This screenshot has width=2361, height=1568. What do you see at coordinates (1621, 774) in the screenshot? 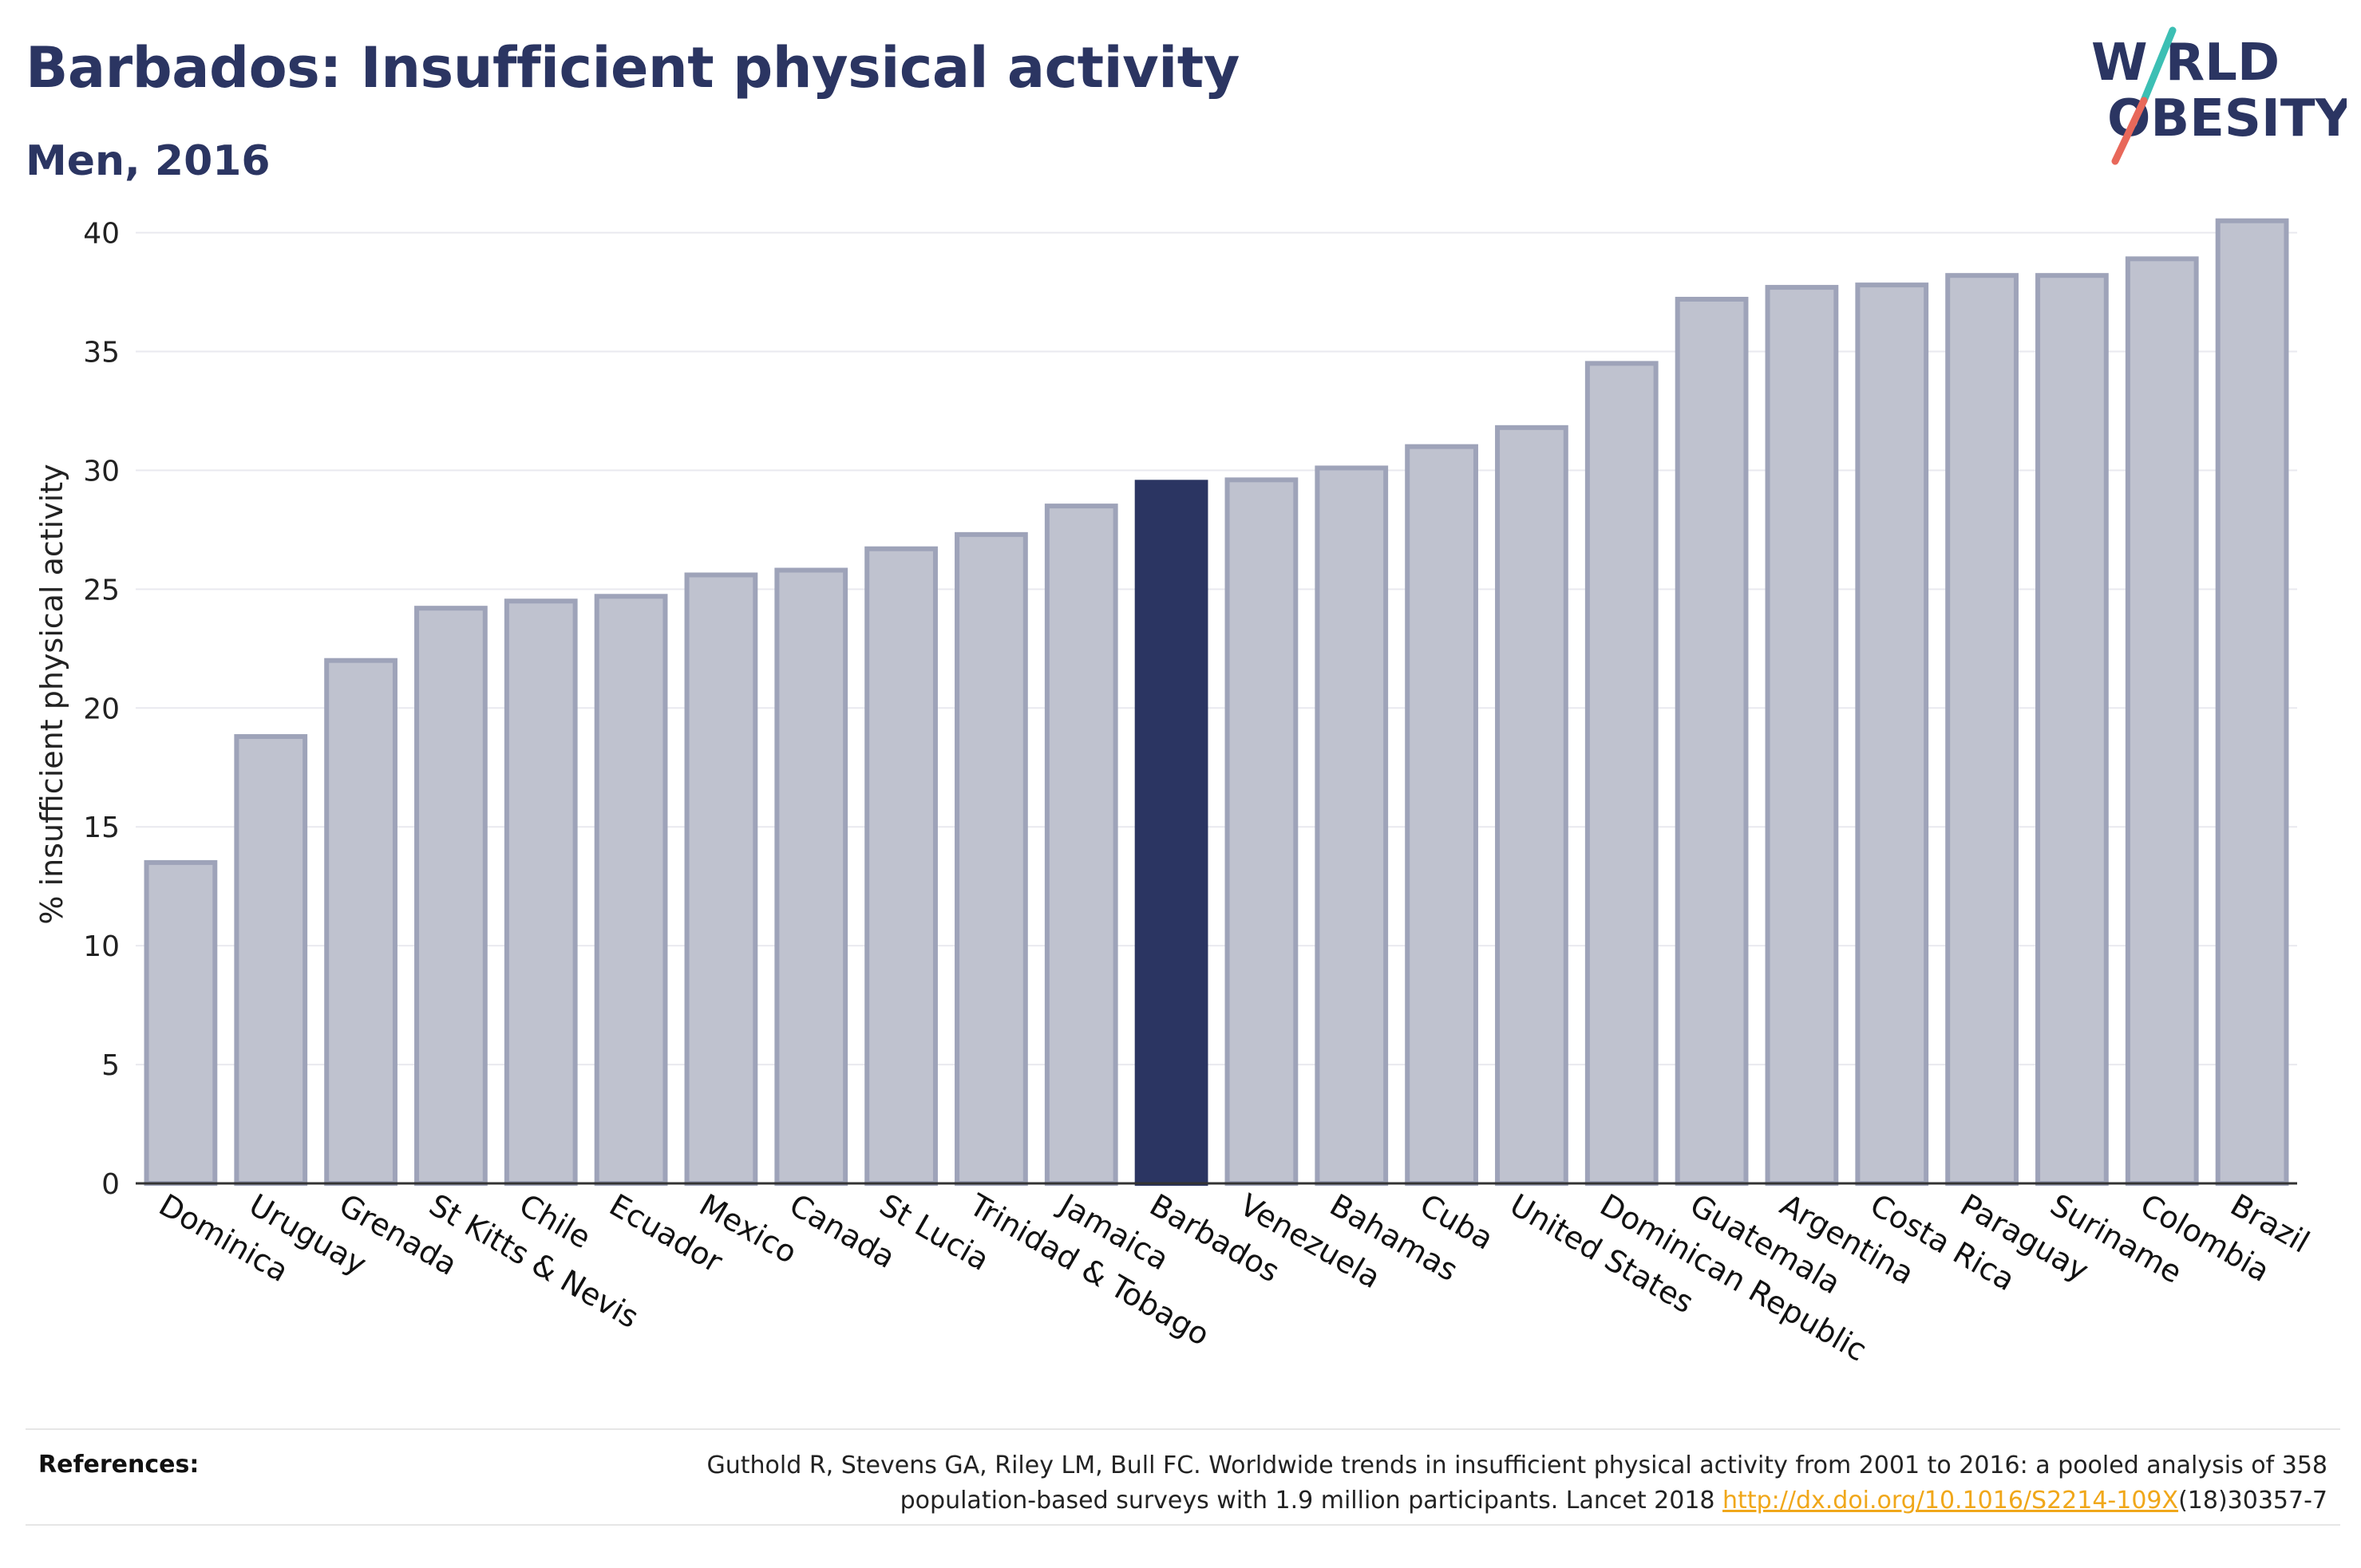
I see `bar-dominican-republic` at bounding box center [1621, 774].